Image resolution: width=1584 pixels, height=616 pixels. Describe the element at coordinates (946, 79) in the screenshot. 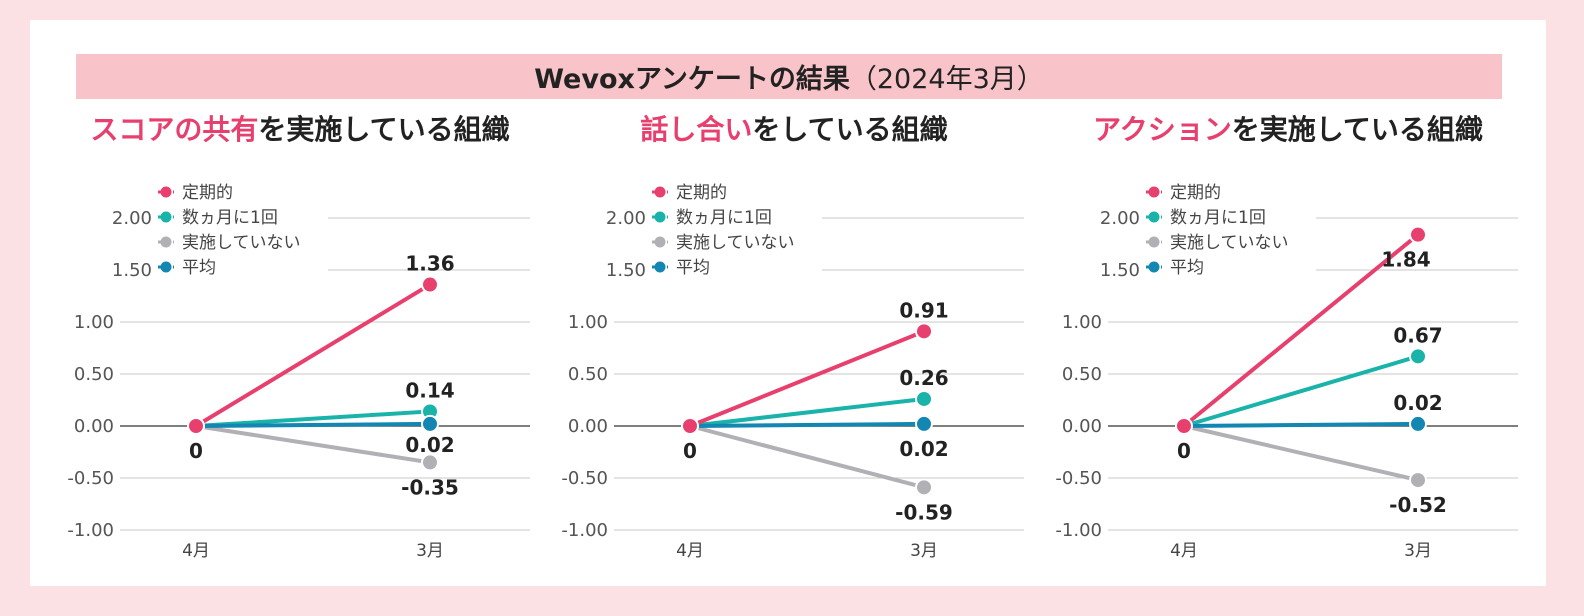

I see `banner-date: （2024年3月）` at that location.